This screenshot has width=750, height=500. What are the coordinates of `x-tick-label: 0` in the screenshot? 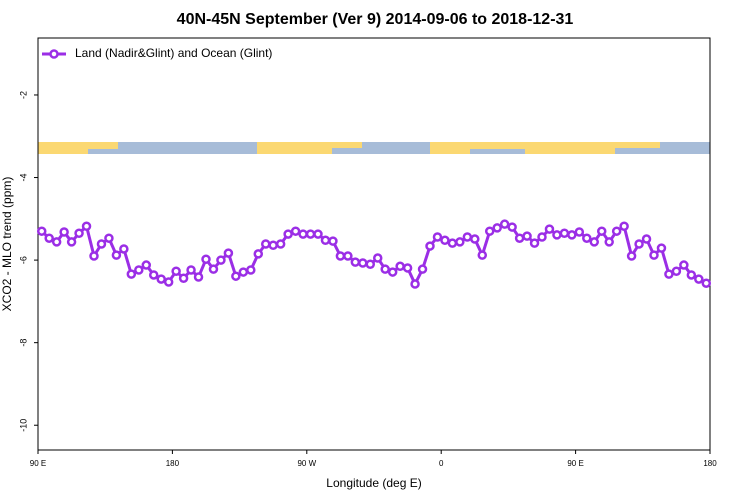 It's located at (441, 463).